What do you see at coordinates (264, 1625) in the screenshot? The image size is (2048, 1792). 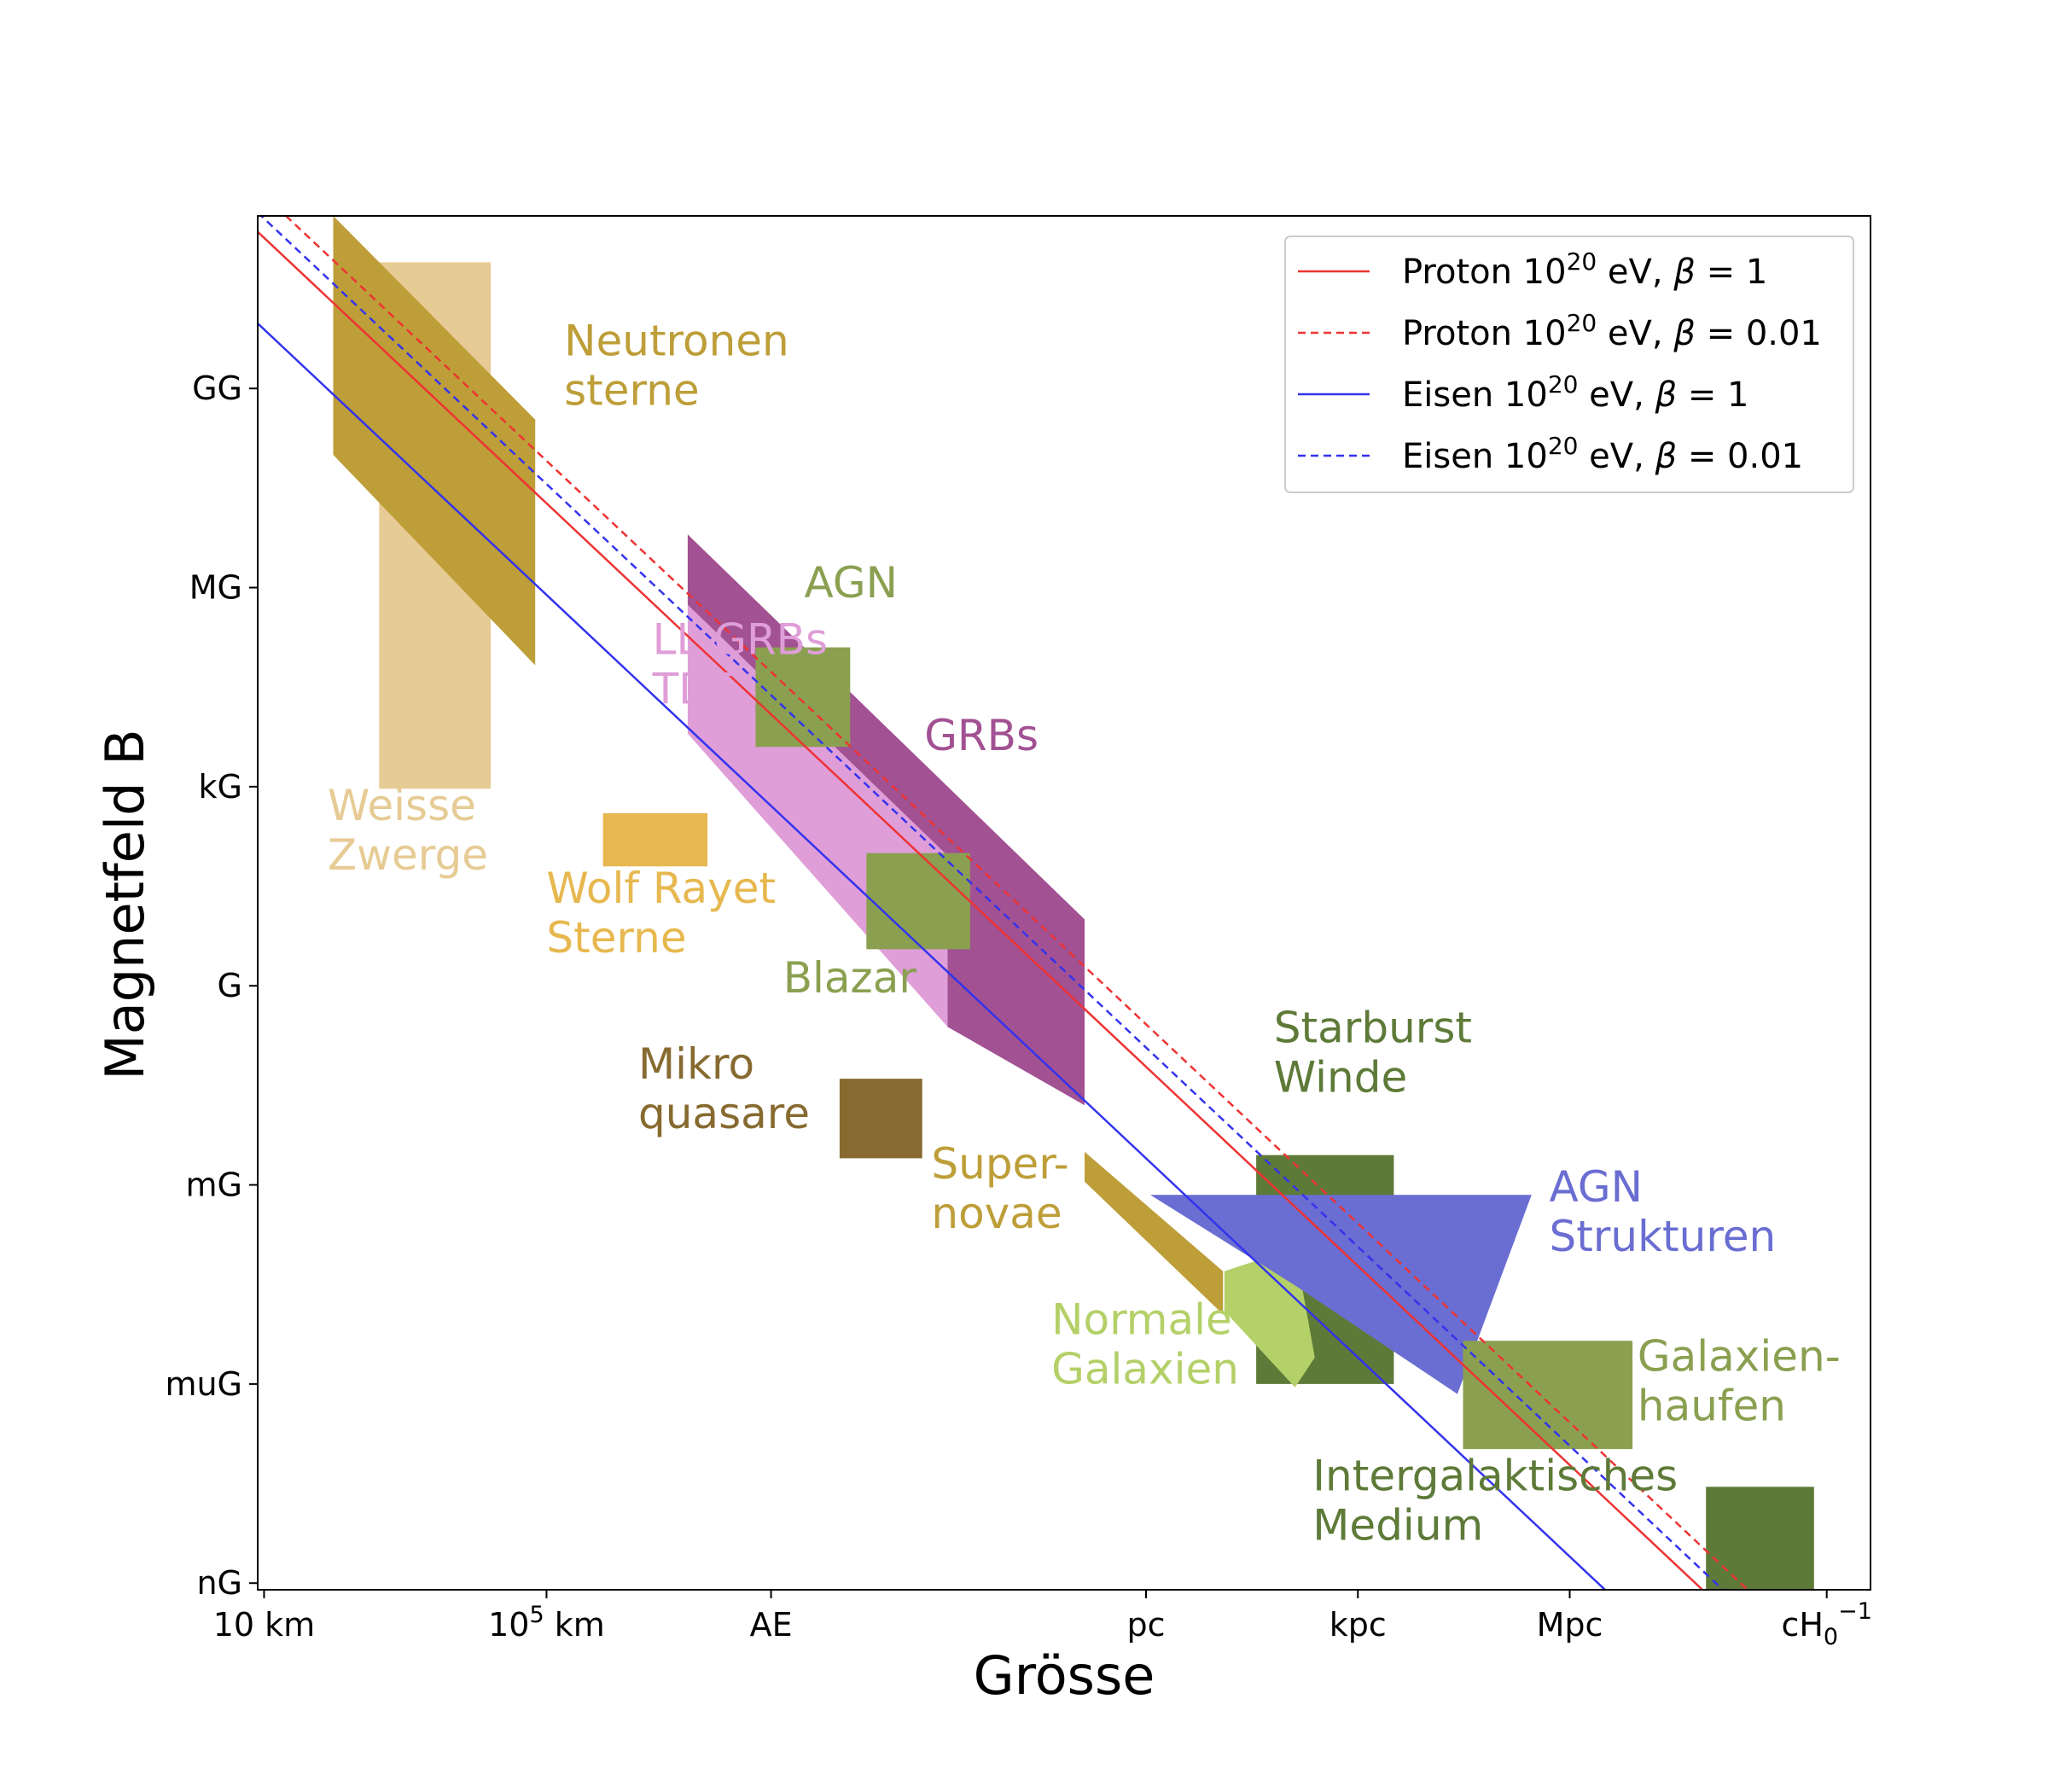 I see `x-tick-label: 10 km` at bounding box center [264, 1625].